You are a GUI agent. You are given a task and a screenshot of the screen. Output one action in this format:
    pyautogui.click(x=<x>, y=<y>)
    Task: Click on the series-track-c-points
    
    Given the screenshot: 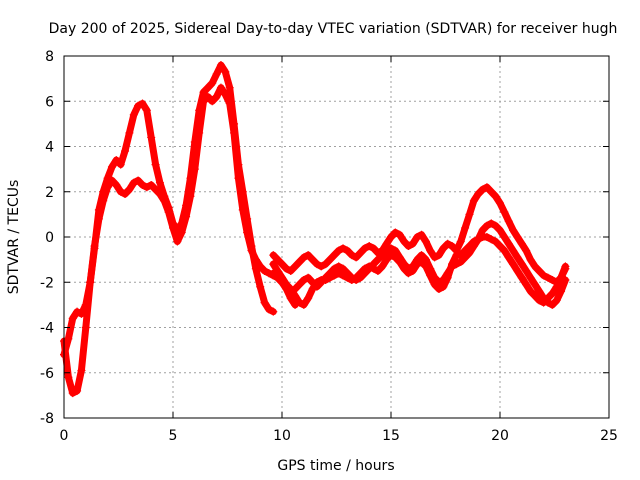 What is the action you would take?
    pyautogui.click(x=419, y=235)
    